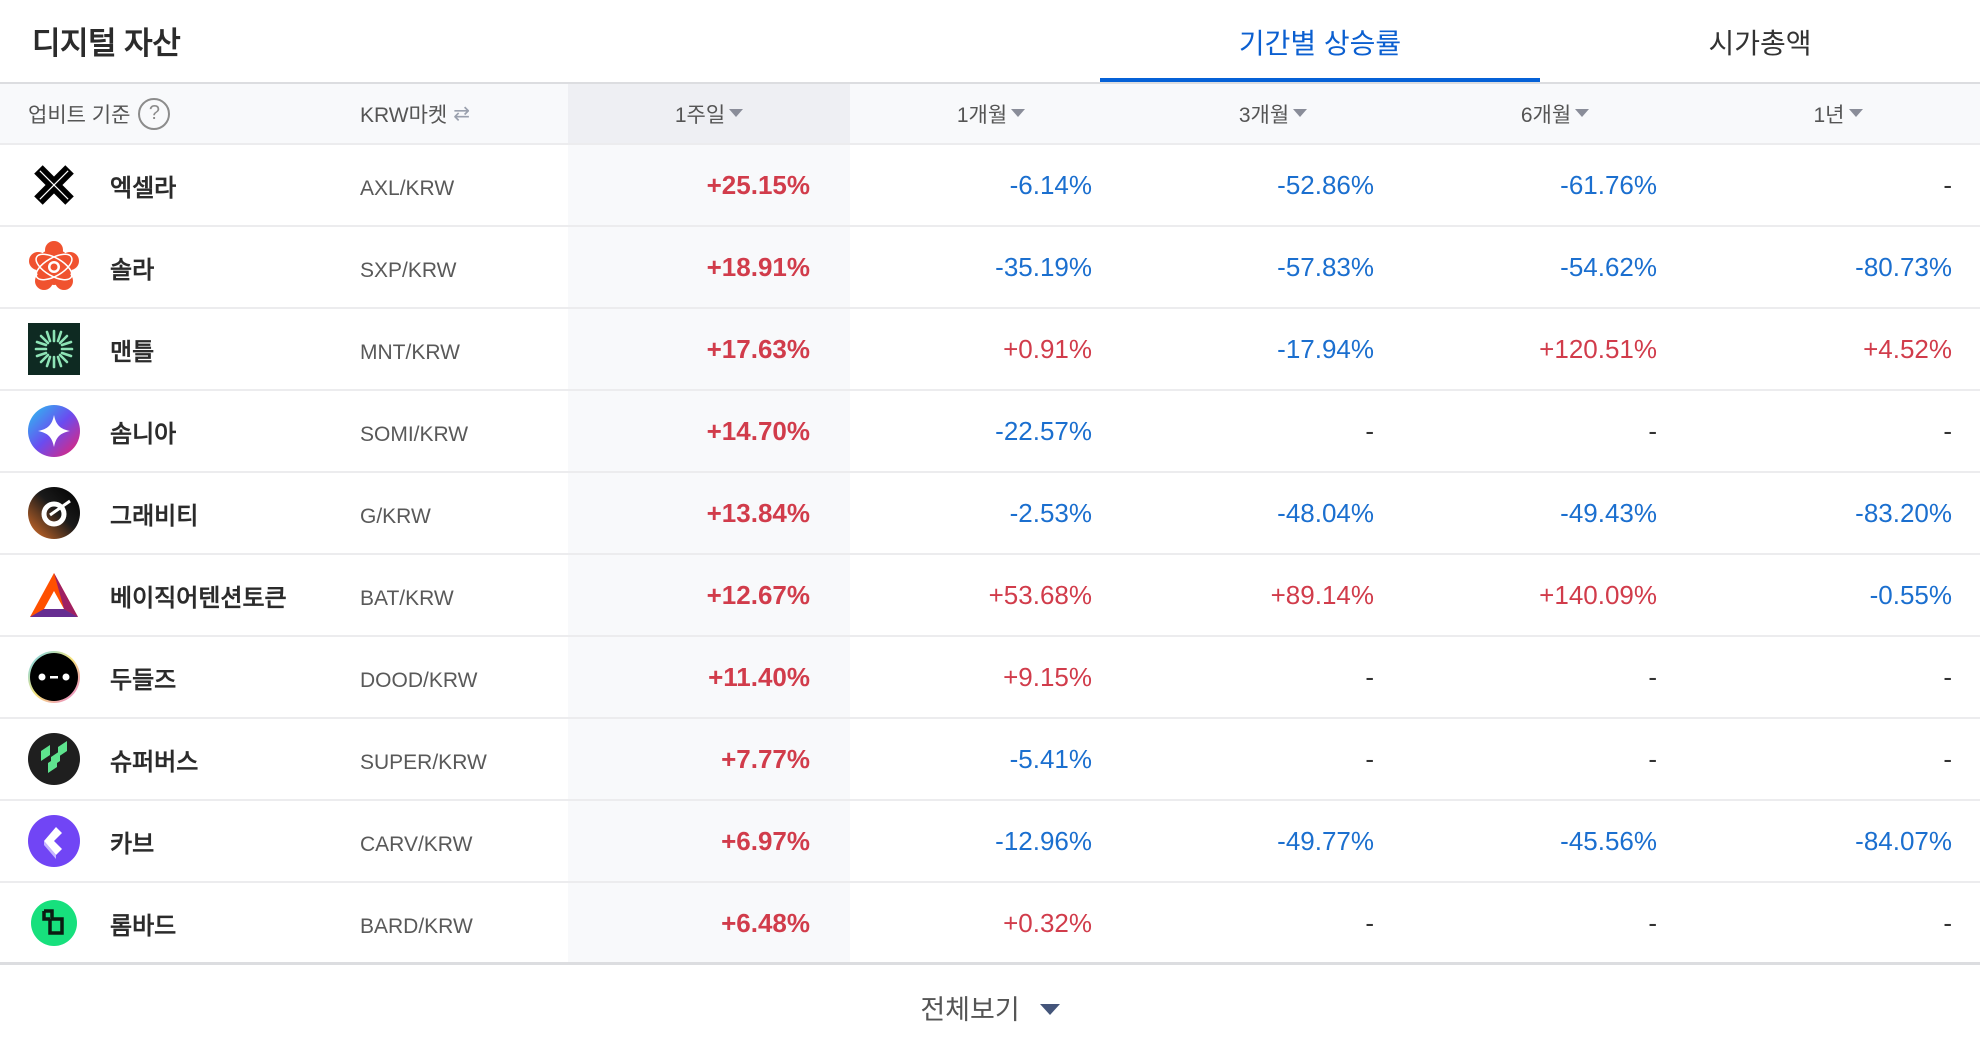 The image size is (1980, 1046). I want to click on sort-header-1week: 1주일, so click(709, 113).